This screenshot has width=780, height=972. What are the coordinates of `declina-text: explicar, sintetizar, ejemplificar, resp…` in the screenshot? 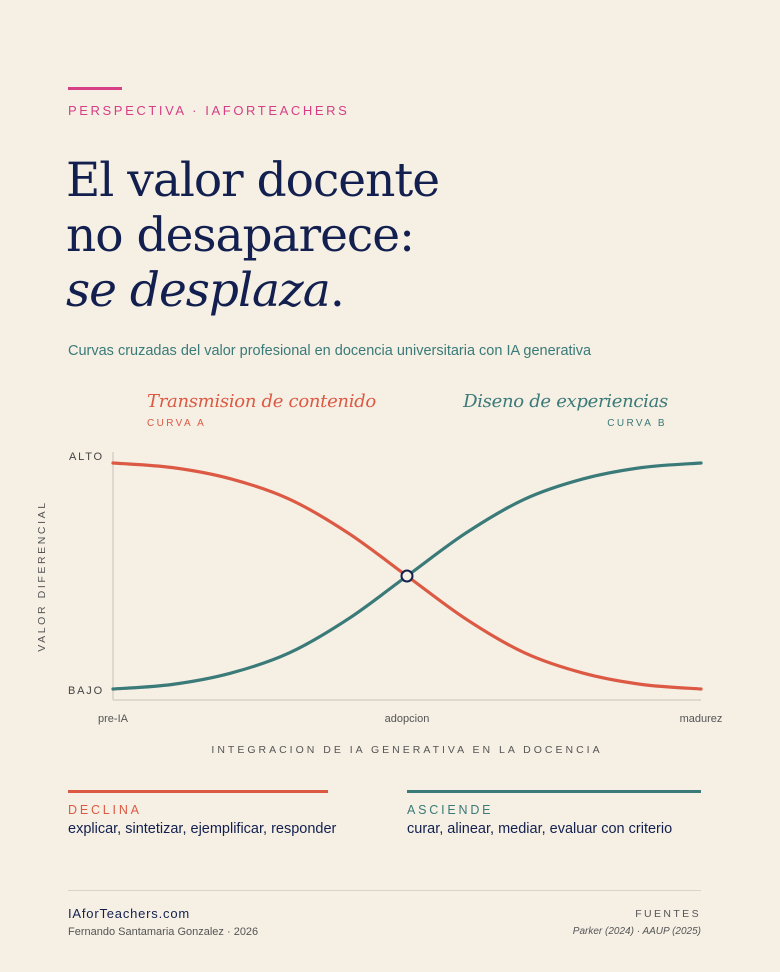 It's located at (202, 829).